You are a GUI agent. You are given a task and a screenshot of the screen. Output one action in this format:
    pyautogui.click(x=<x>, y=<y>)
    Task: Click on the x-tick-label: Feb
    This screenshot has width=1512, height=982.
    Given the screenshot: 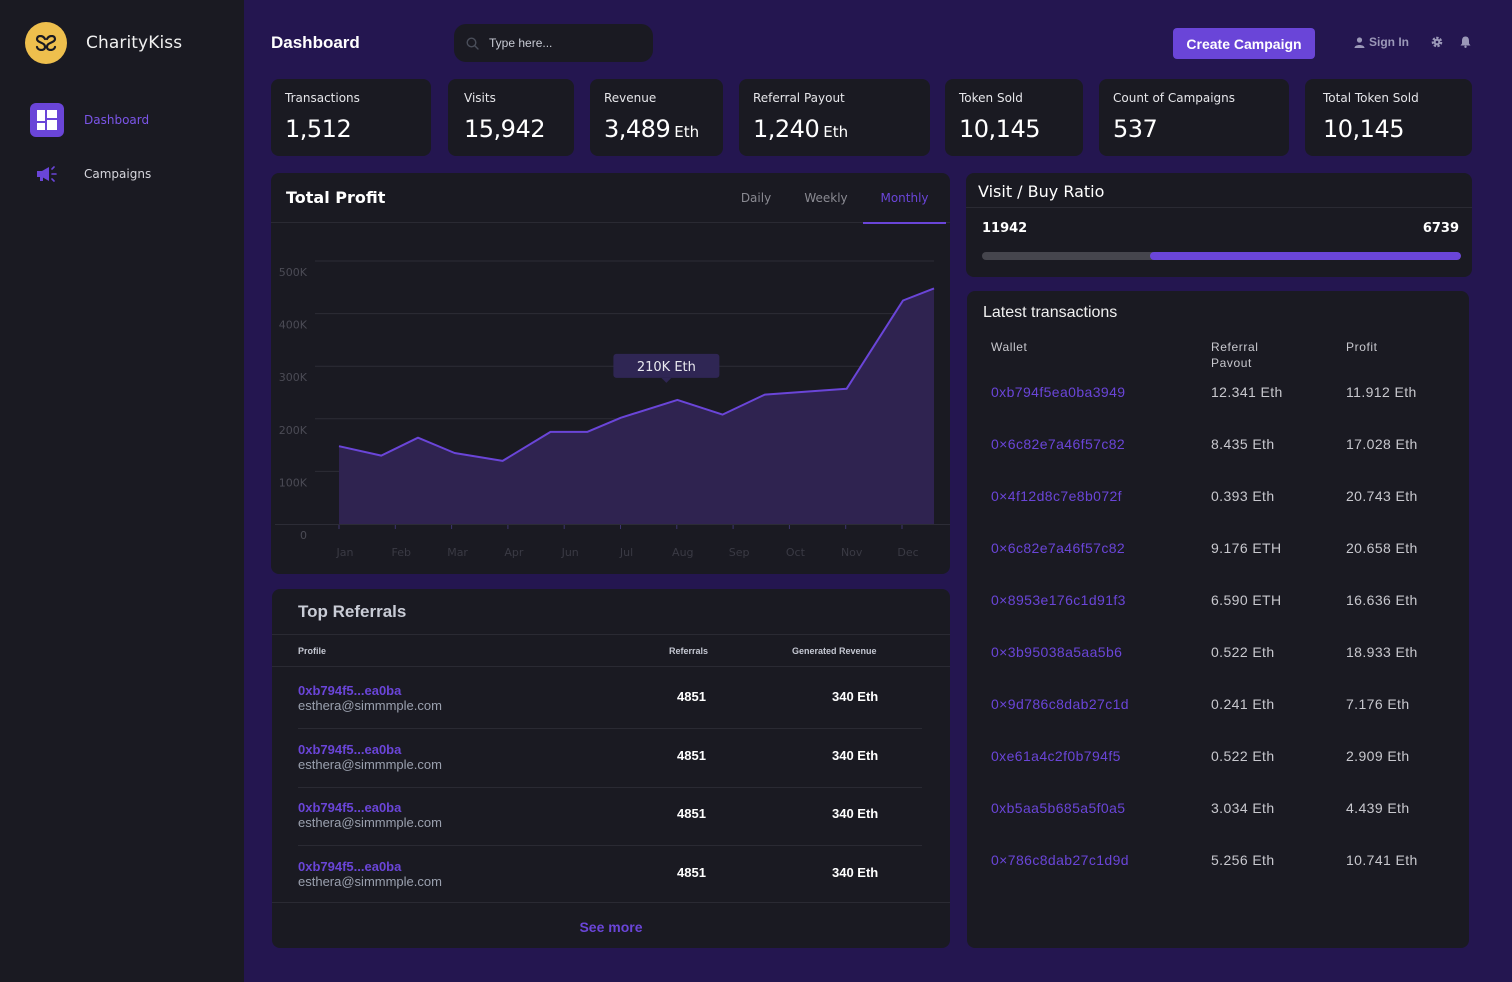 What is the action you would take?
    pyautogui.click(x=401, y=552)
    